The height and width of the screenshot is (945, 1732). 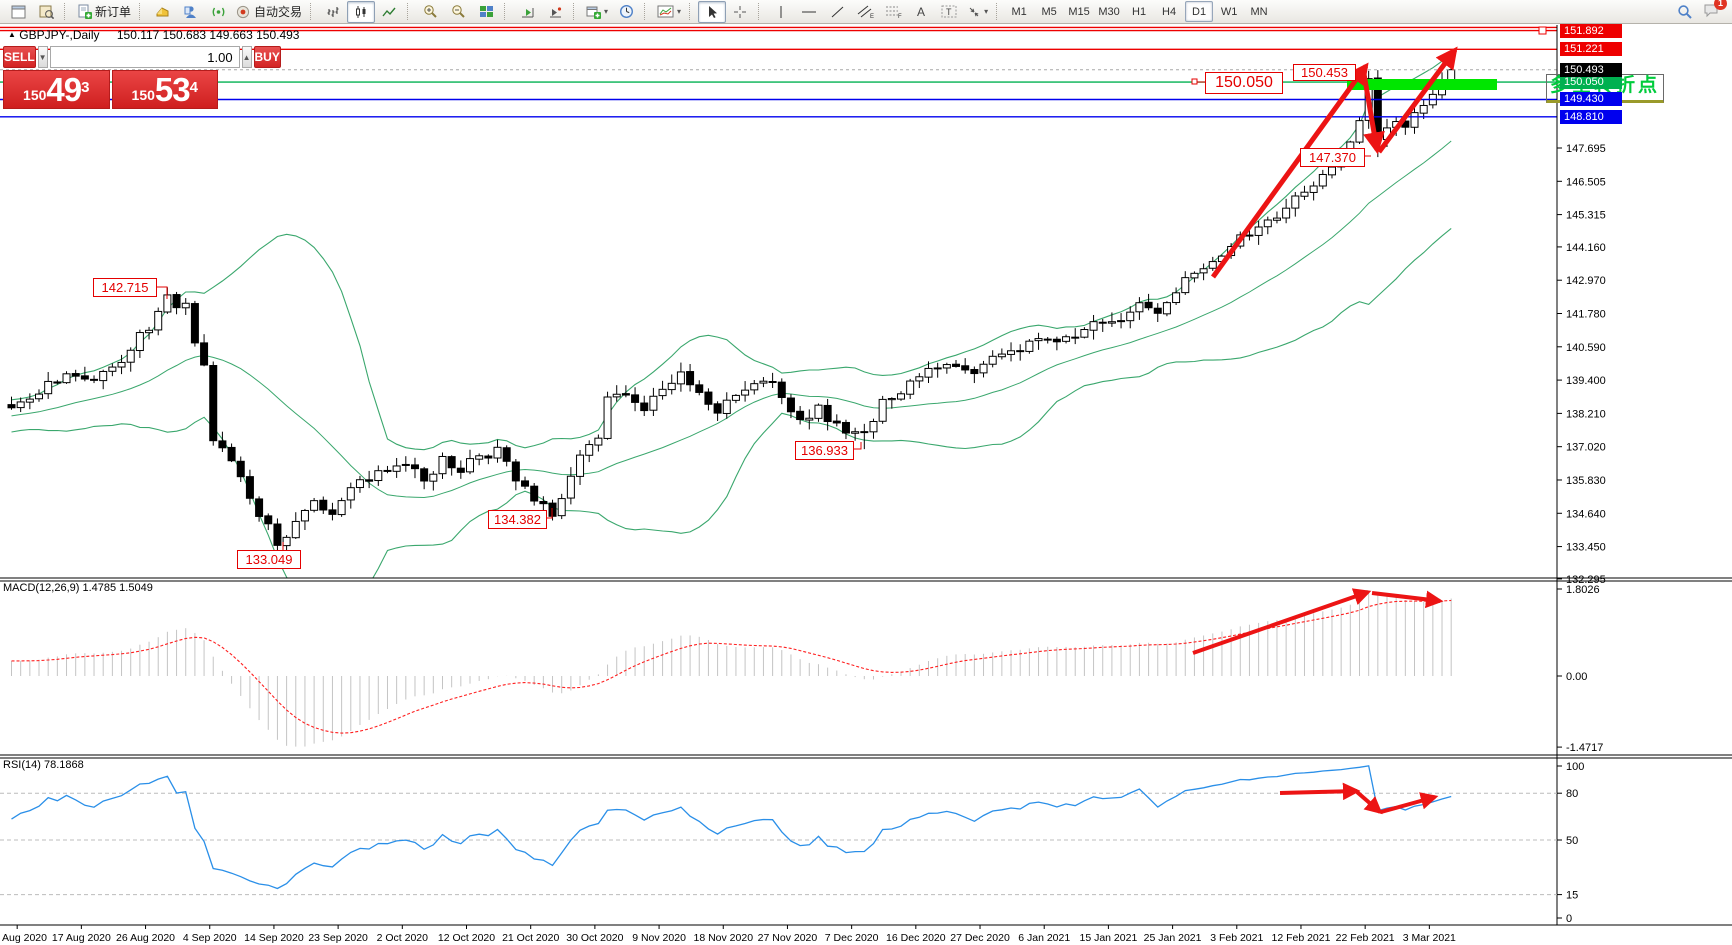 What do you see at coordinates (1583, 590) in the screenshot?
I see `svg-text: 1.8026` at bounding box center [1583, 590].